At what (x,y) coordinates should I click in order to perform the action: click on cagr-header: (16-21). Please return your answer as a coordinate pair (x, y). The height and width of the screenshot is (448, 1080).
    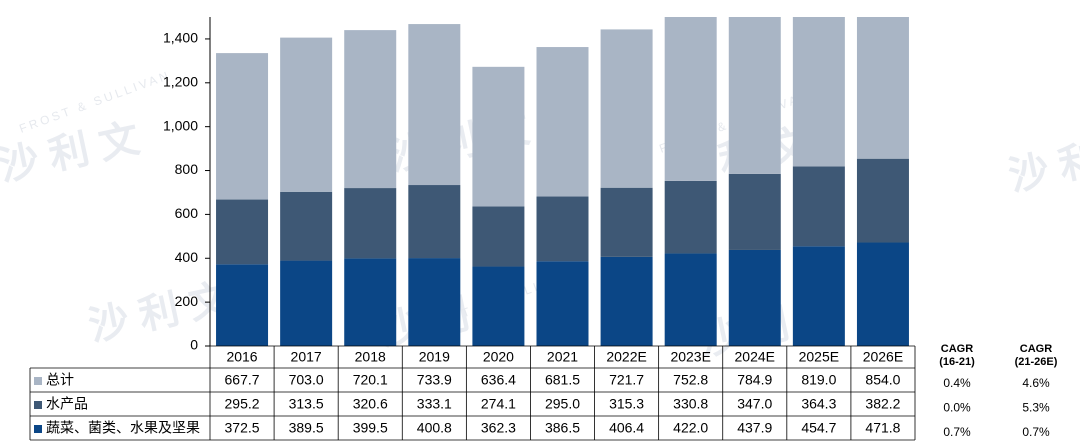
    Looking at the image, I should click on (957, 362).